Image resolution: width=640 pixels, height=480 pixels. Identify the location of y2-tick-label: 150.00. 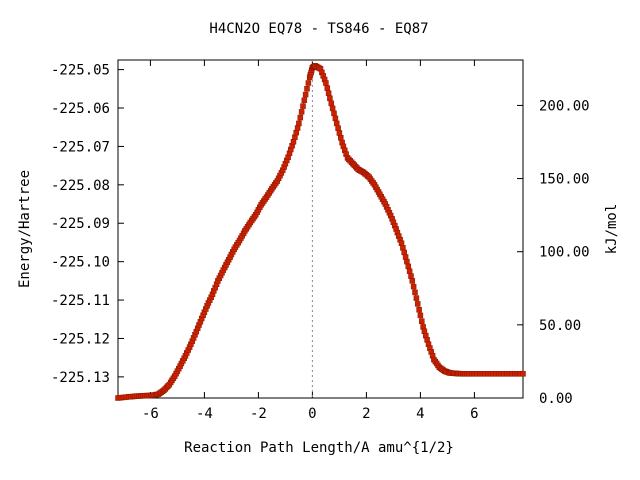
(564, 180).